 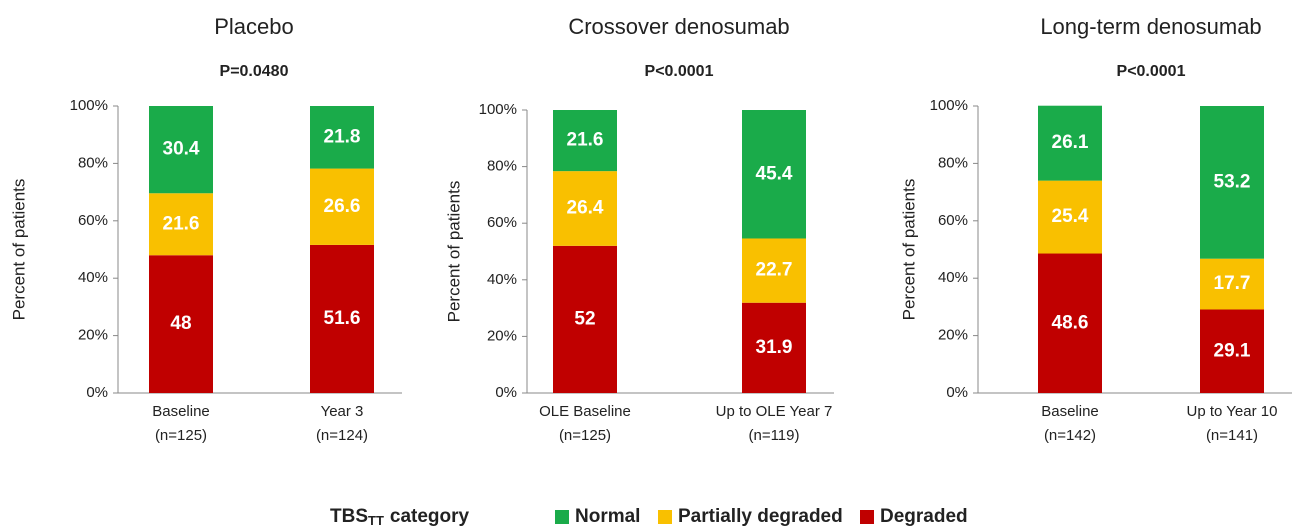 What do you see at coordinates (342, 411) in the screenshot?
I see `x-tick-label: Year 3` at bounding box center [342, 411].